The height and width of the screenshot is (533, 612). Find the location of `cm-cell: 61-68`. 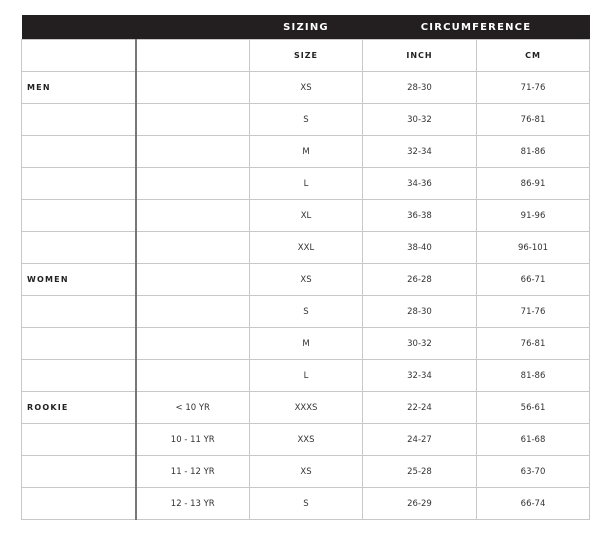

cm-cell: 61-68 is located at coordinates (533, 439).